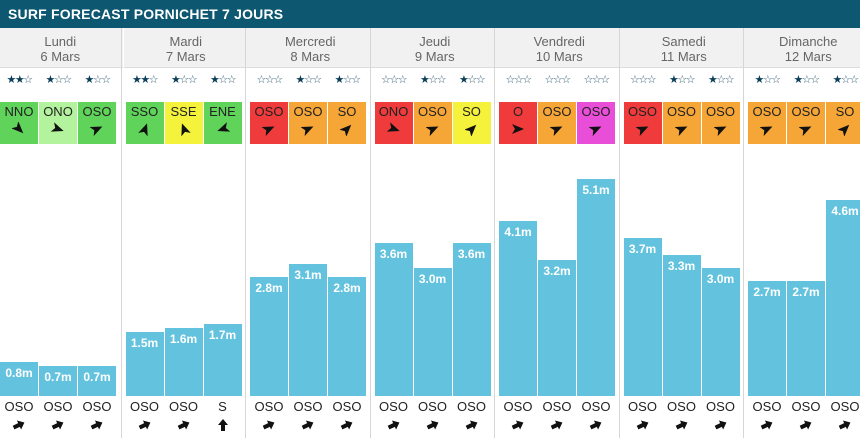 The width and height of the screenshot is (860, 438). I want to click on forecast-slot: ★☆☆ SSE 1.6m OSO, so click(183, 233).